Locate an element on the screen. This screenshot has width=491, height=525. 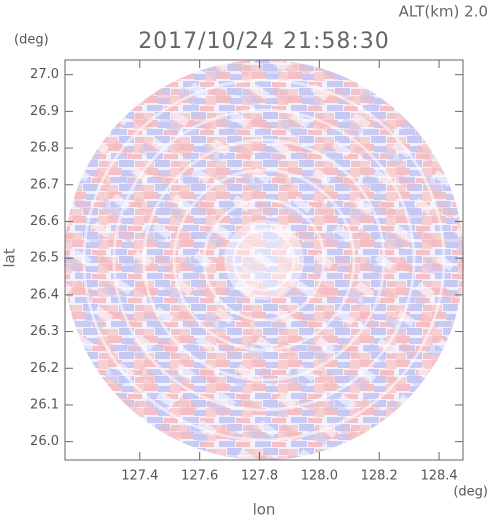
y-axis-unit: (deg) is located at coordinates (31, 40).